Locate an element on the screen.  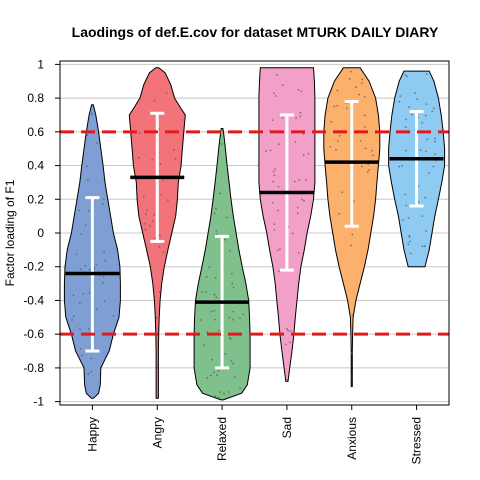
y-axis-label: Factor loading of F1 is located at coordinates (10, 232).